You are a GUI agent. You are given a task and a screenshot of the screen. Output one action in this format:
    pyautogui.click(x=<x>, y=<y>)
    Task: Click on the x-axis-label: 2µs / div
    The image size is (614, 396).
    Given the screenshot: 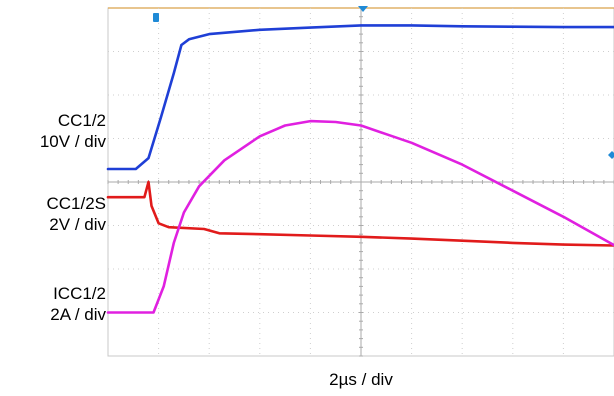 What is the action you would take?
    pyautogui.click(x=361, y=379)
    